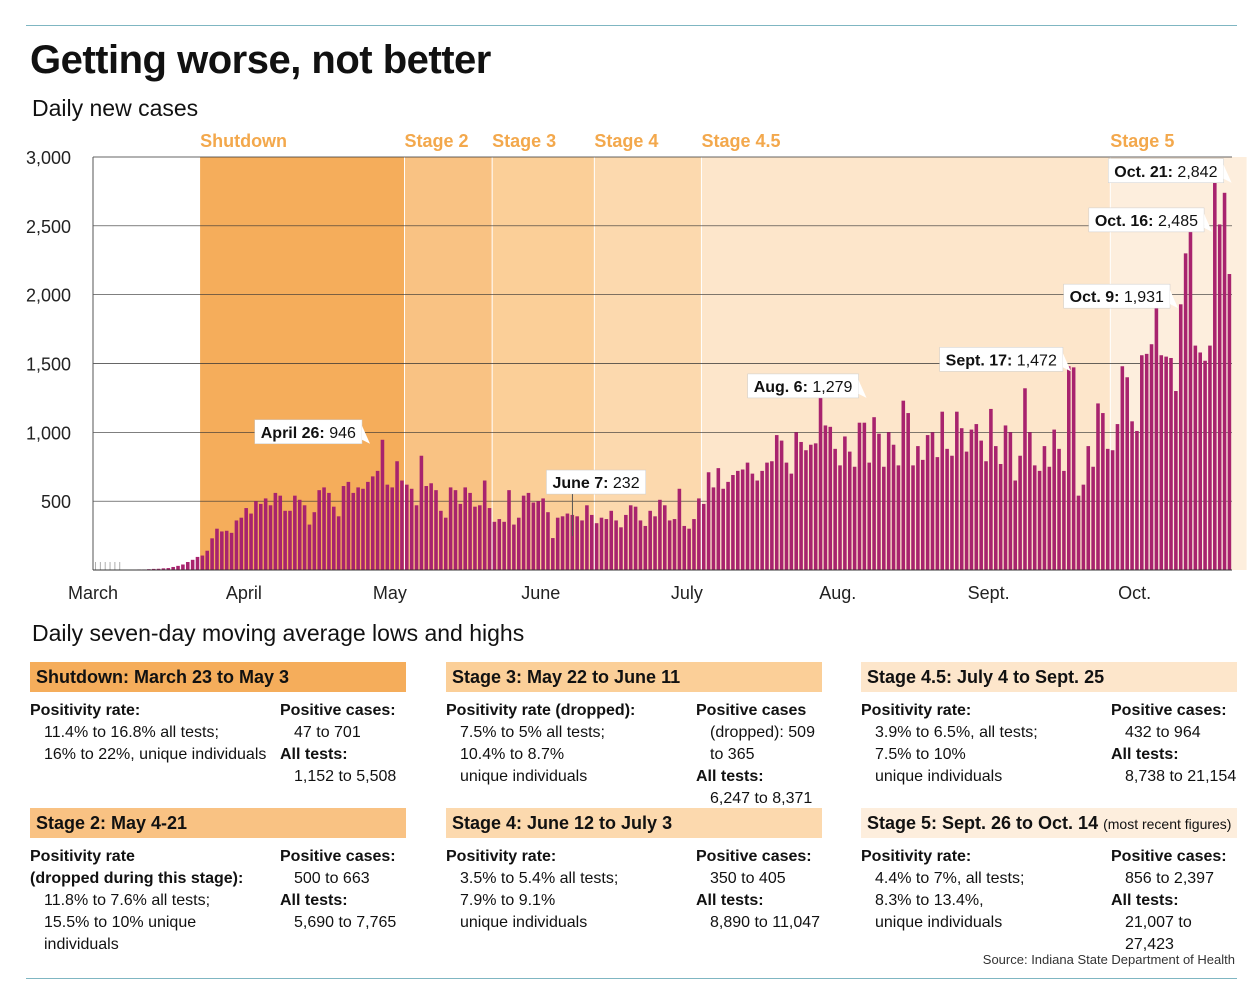 The width and height of the screenshot is (1259, 998). Describe the element at coordinates (956, 732) in the screenshot. I see `positivity-line: 3.9% to 6.5%, all tests;` at that location.